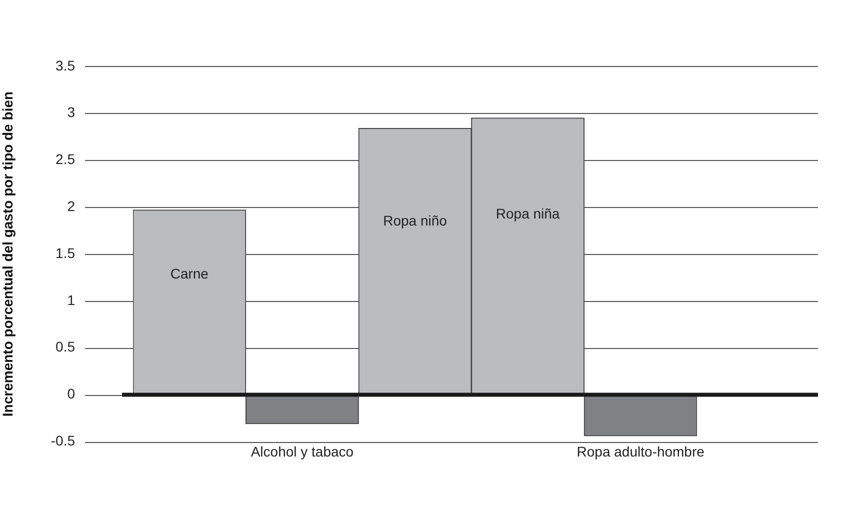  Describe the element at coordinates (71, 394) in the screenshot. I see `y-tick-label: 0` at that location.